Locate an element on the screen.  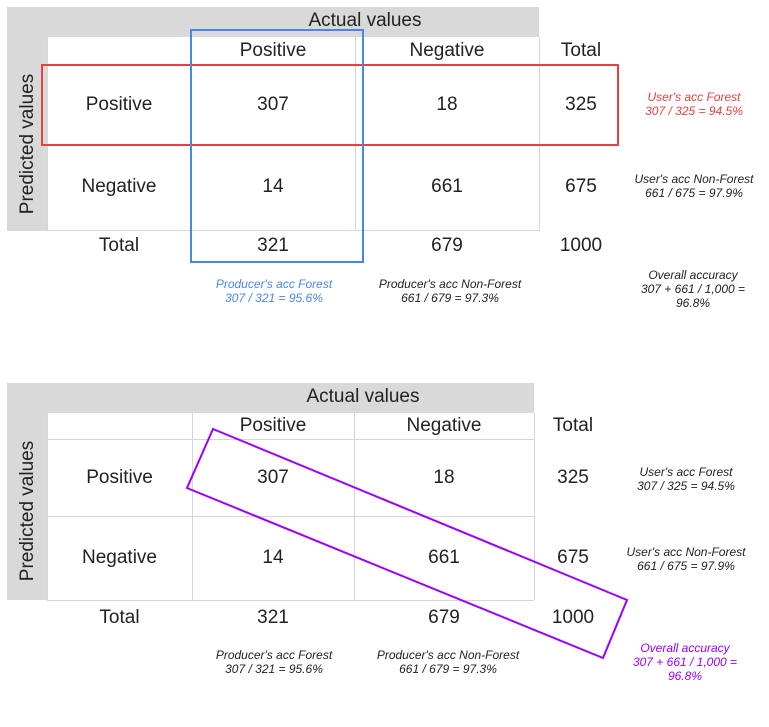
users-forest-highlight is located at coordinates (330, 105).